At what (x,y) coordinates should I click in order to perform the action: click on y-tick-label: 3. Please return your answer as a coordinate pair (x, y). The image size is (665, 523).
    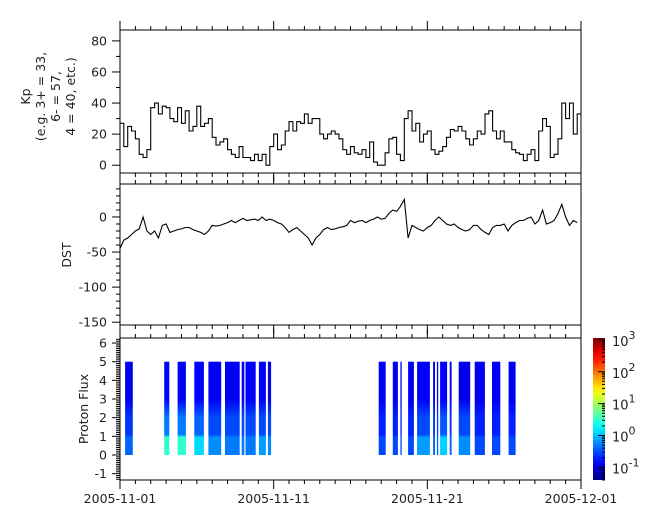
    Looking at the image, I should click on (103, 399).